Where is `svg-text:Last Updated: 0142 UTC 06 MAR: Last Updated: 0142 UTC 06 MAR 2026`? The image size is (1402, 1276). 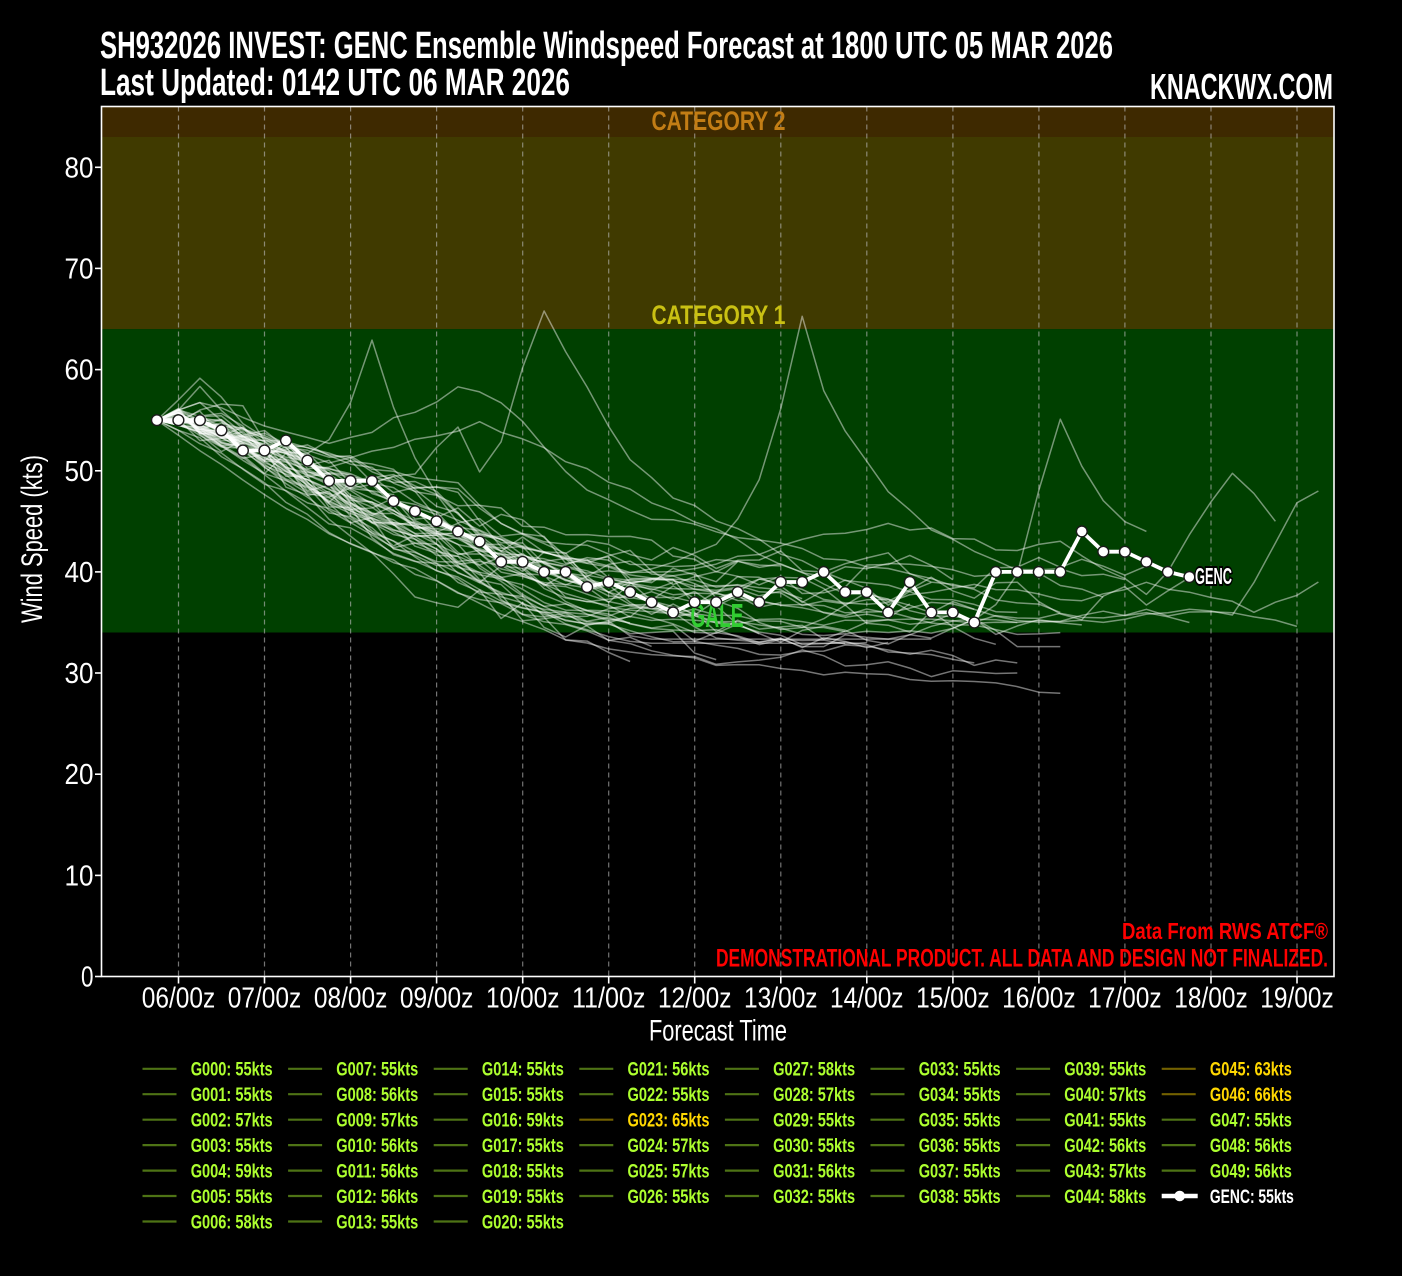
svg-text:Last Updated: 0142 UTC 06 MAR: Last Updated: 0142 UTC 06 MAR 2026 is located at coordinates (335, 83).